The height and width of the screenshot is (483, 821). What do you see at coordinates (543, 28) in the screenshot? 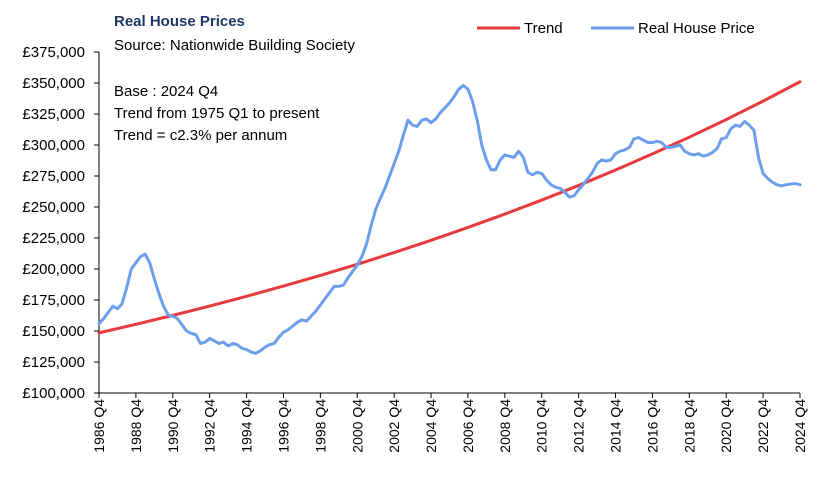
I see `legend-label-trend: Trend` at bounding box center [543, 28].